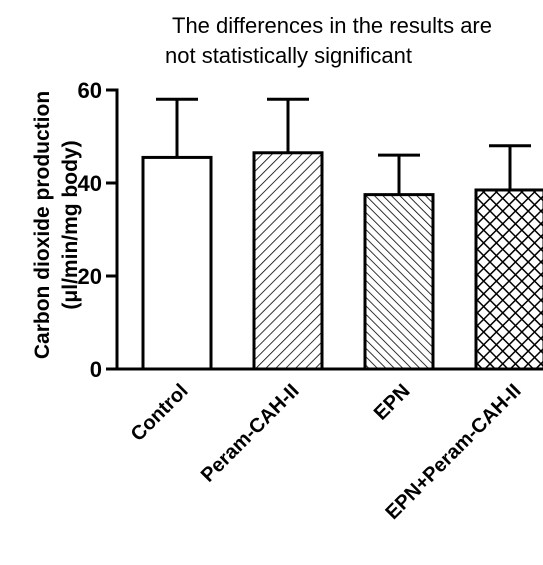 The height and width of the screenshot is (565, 543). Describe the element at coordinates (508, 279) in the screenshot. I see `bar-epn-peram-cah-ii` at that location.